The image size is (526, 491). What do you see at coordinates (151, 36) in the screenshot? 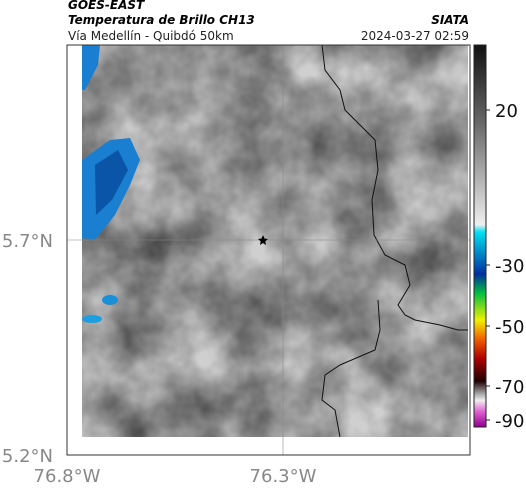
I see `subtitle: Vía Medellín - Quibdó 50km` at bounding box center [151, 36].